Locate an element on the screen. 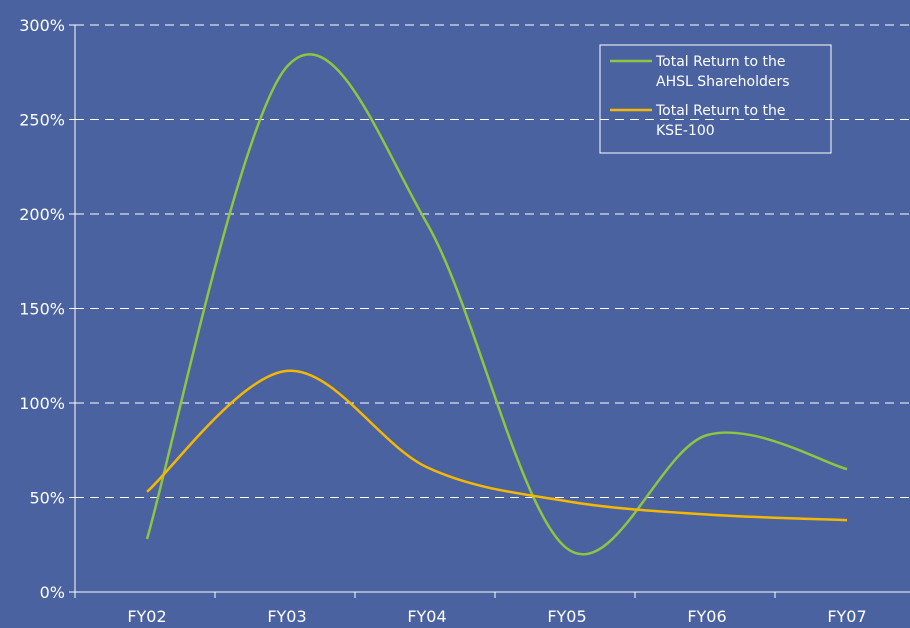 This screenshot has width=910, height=628. y-tick-label: 150% is located at coordinates (42, 309).